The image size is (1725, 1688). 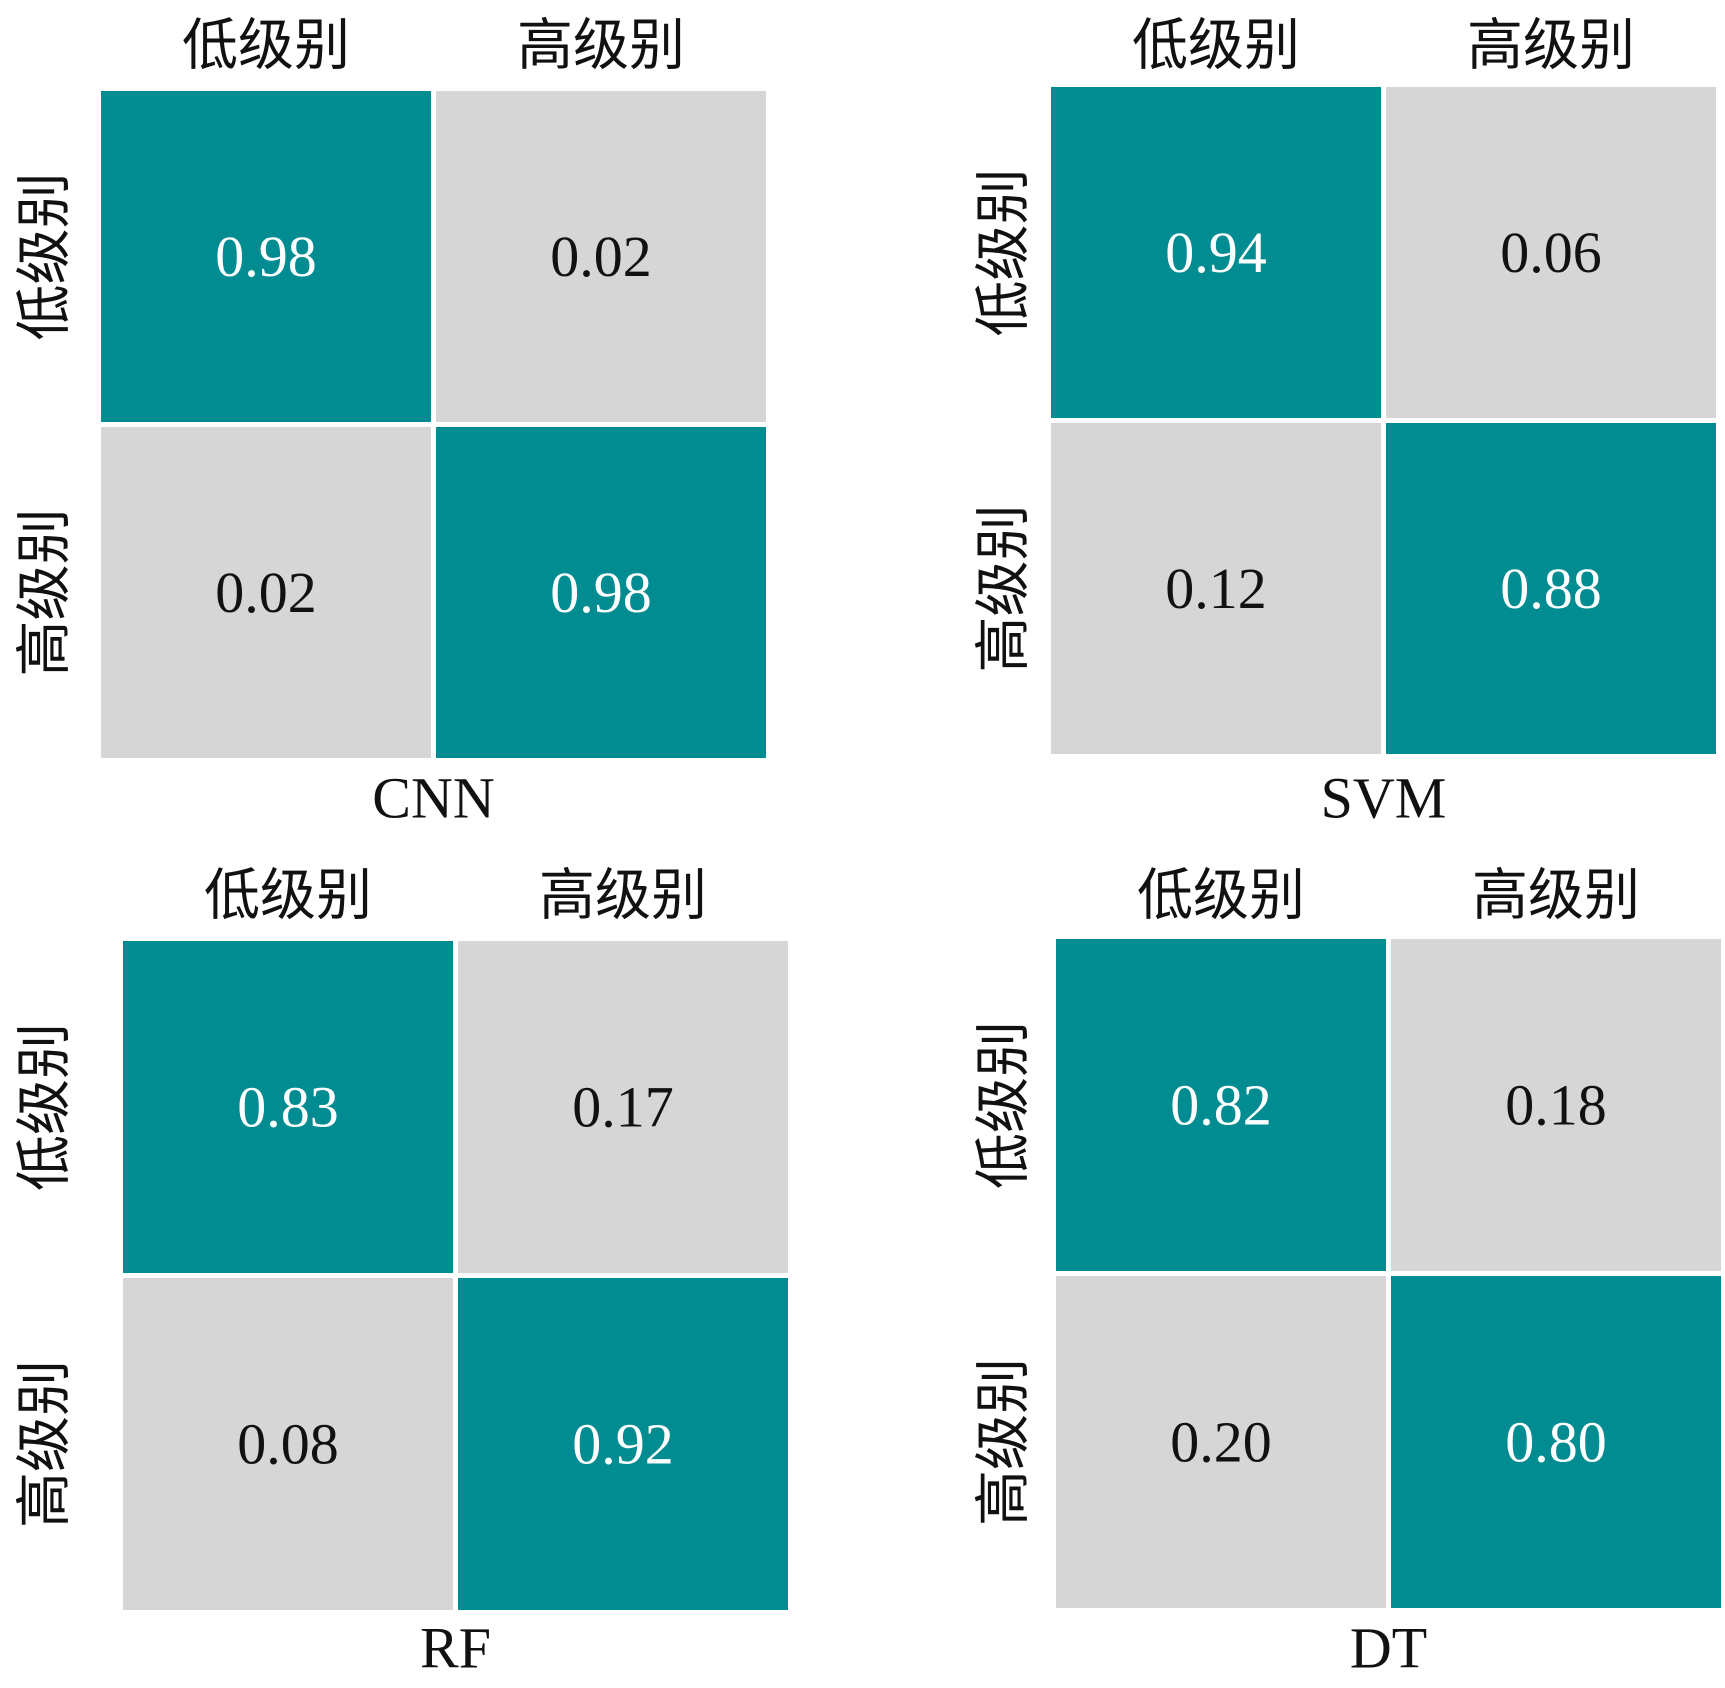 What do you see at coordinates (433, 798) in the screenshot?
I see `panel-title: CNN` at bounding box center [433, 798].